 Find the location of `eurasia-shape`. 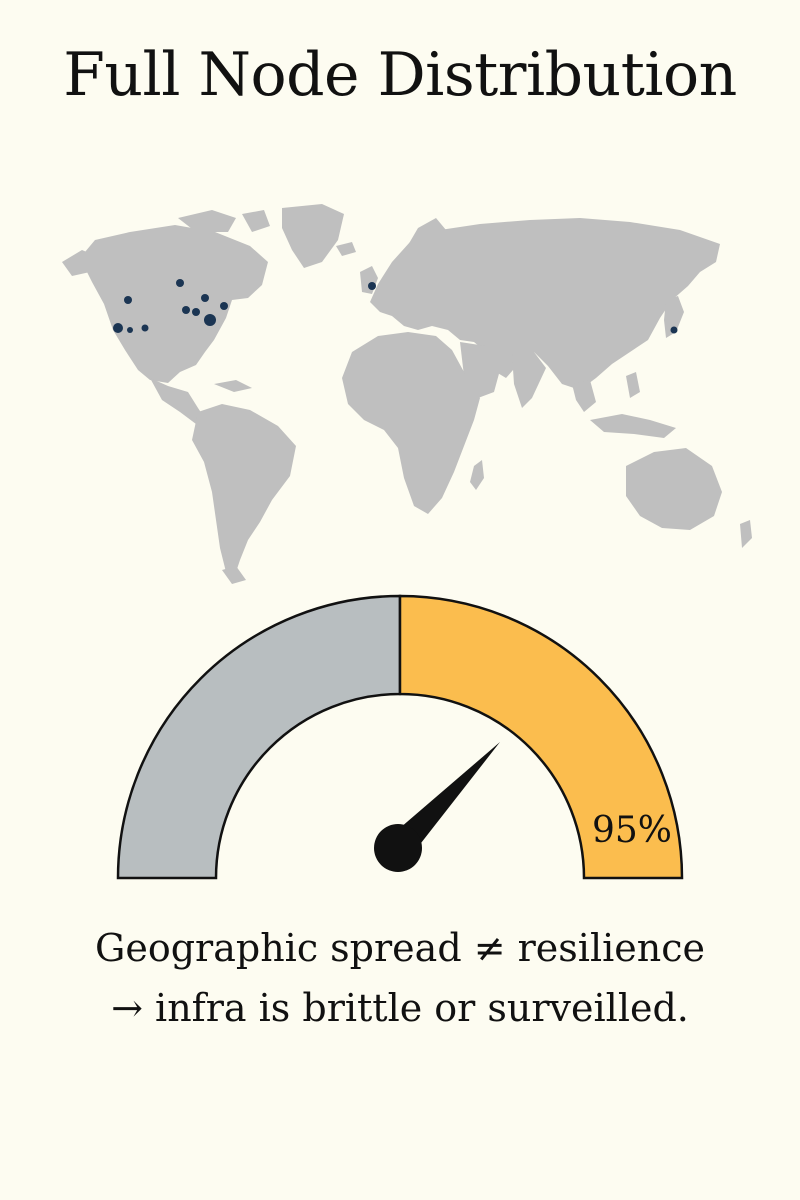

eurasia-shape is located at coordinates (545, 304).